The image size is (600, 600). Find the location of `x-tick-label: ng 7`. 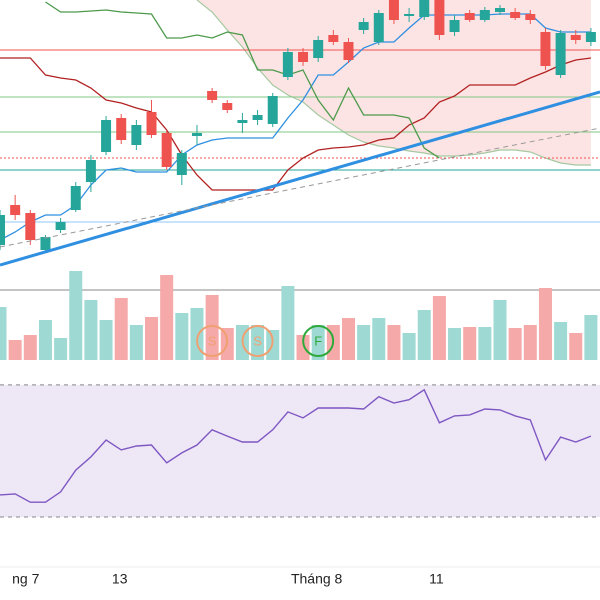

x-tick-label: ng 7 is located at coordinates (25, 579).